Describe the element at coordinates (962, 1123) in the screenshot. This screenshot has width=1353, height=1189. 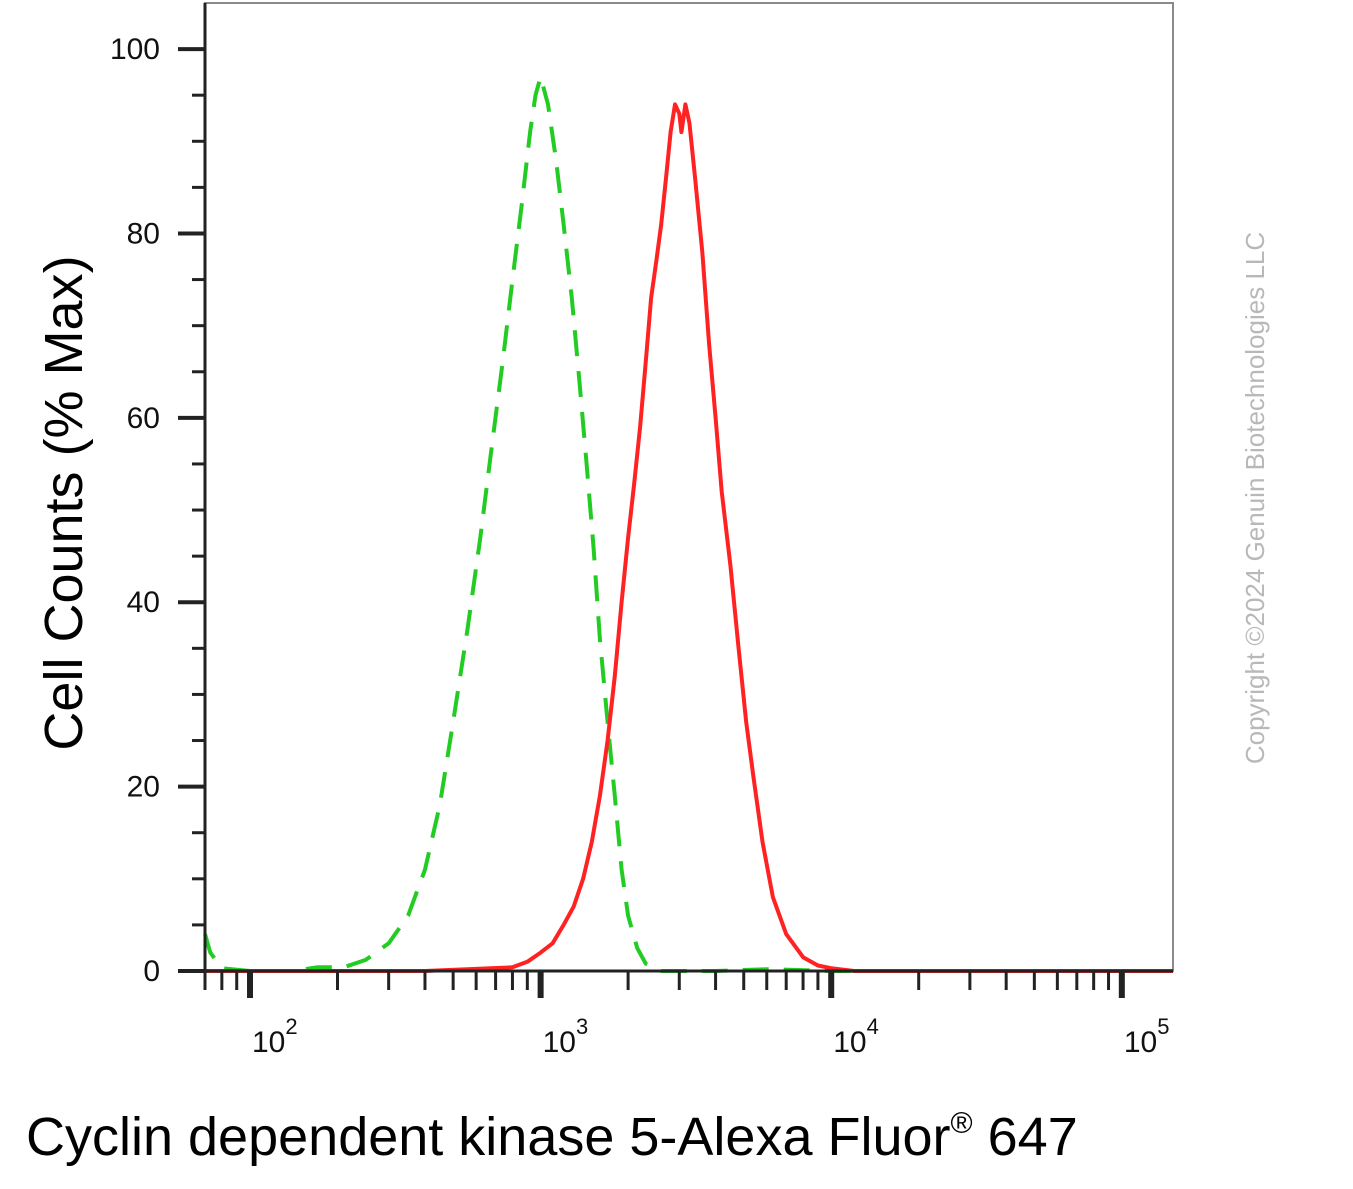
I see `registered-mark: ®` at that location.